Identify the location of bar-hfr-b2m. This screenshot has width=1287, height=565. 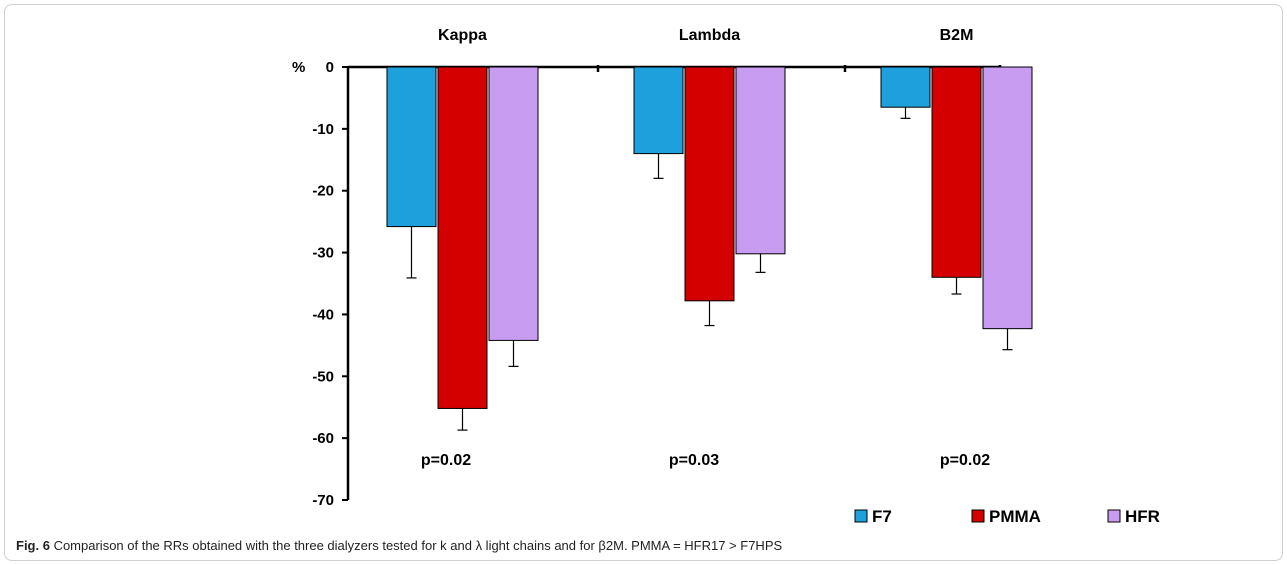
(1007, 198).